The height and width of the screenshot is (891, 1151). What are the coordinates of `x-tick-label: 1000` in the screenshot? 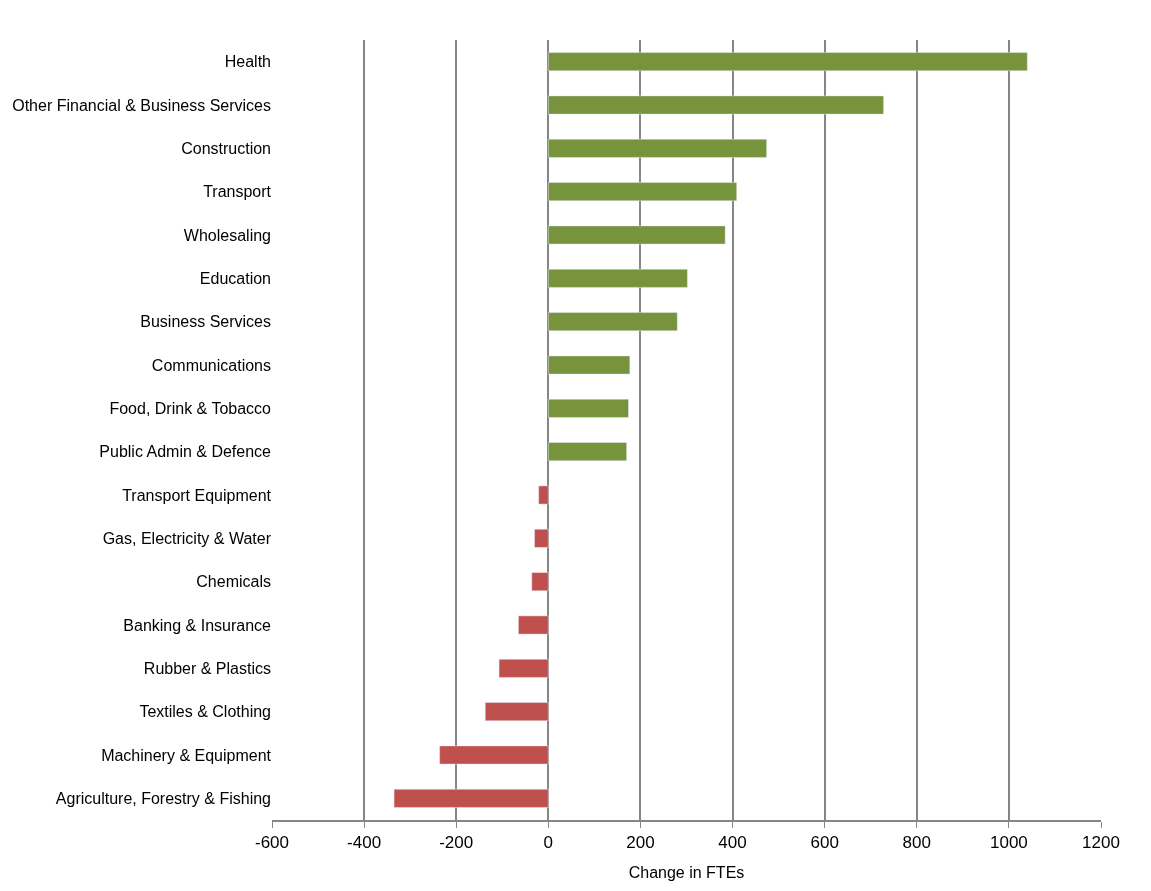 It's located at (1008, 843).